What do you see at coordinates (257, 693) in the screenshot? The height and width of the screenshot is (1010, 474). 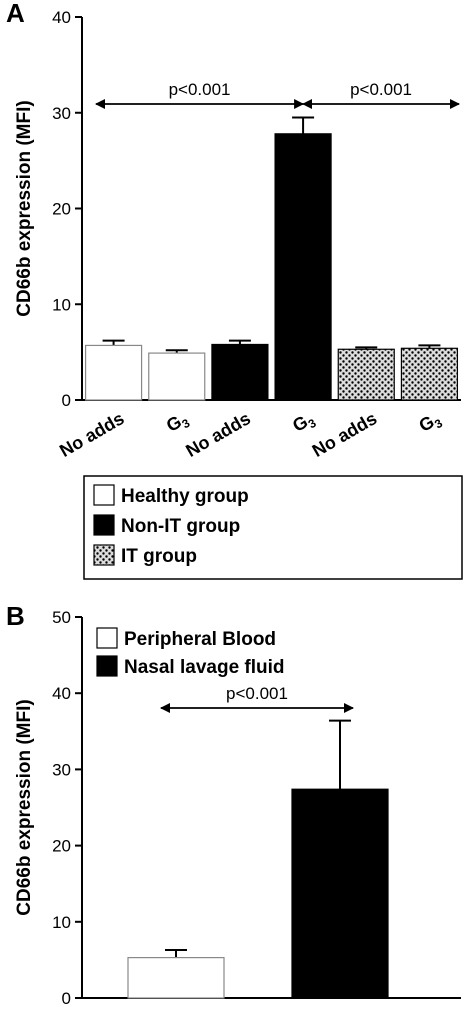 I see `panel-b-p-value: p<0.001` at bounding box center [257, 693].